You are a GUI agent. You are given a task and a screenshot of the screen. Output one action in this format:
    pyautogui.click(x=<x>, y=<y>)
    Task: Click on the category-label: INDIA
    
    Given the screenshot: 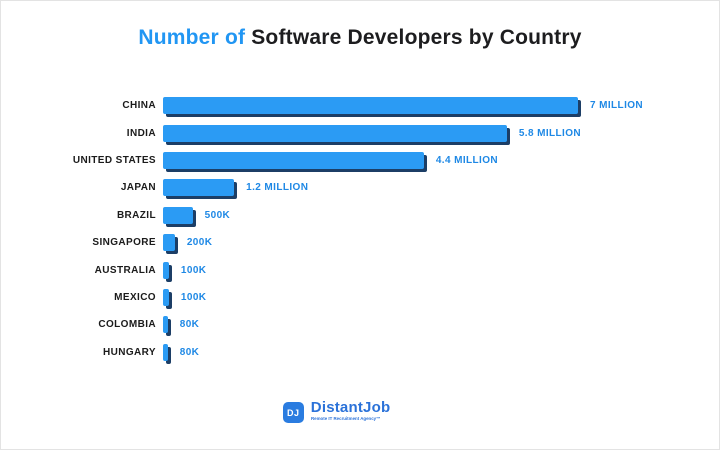 What is the action you would take?
    pyautogui.click(x=141, y=133)
    